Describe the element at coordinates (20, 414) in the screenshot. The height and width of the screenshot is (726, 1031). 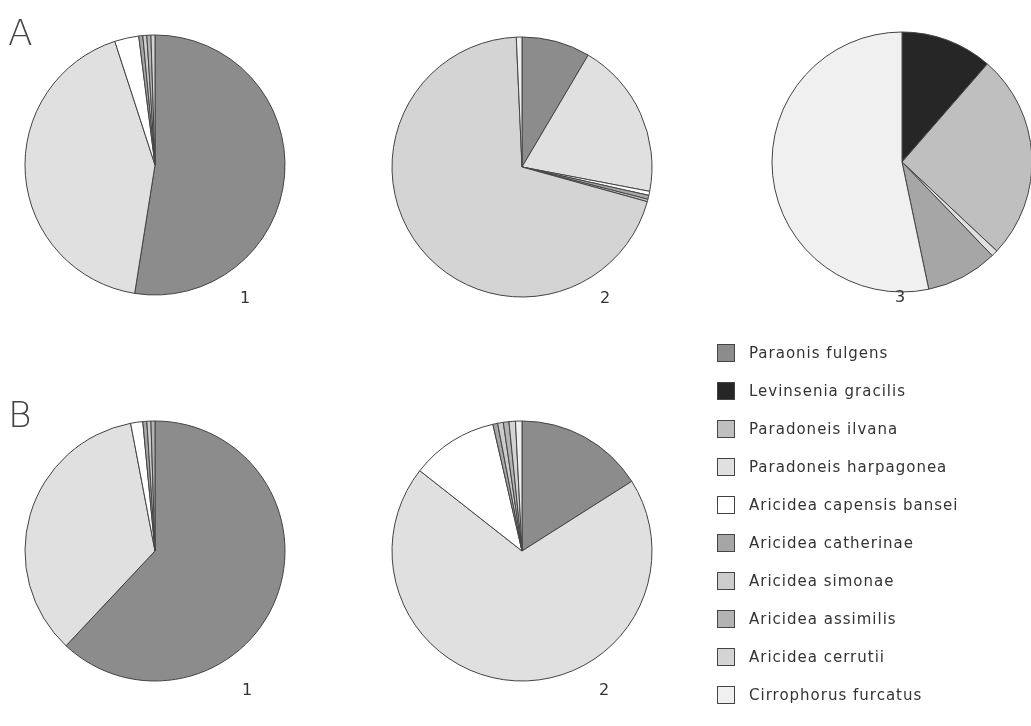
I see `text: B` at that location.